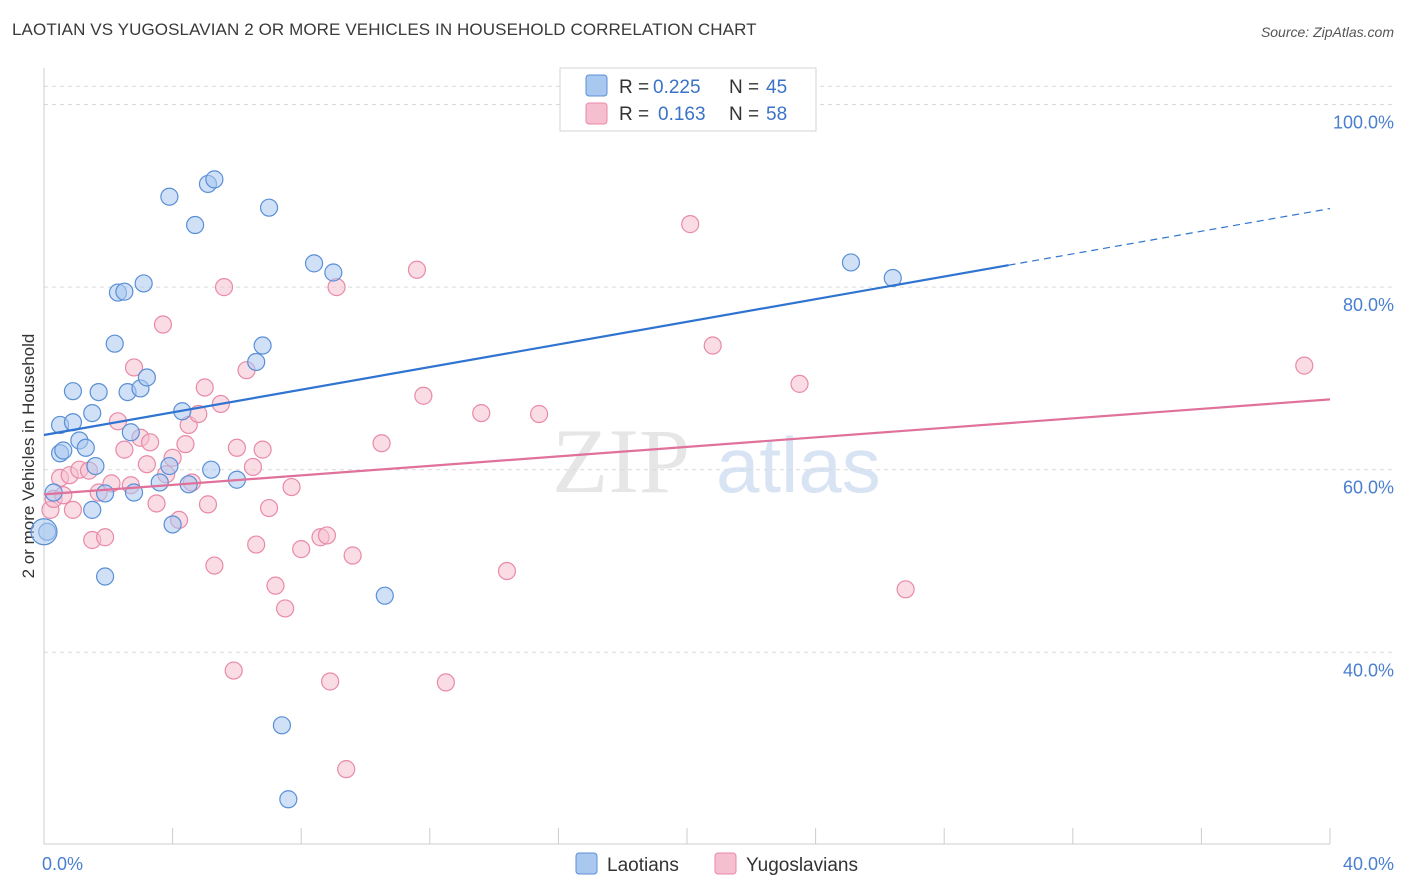 The width and height of the screenshot is (1406, 892). I want to click on y-tick-label: 60.0%, so click(1368, 488).